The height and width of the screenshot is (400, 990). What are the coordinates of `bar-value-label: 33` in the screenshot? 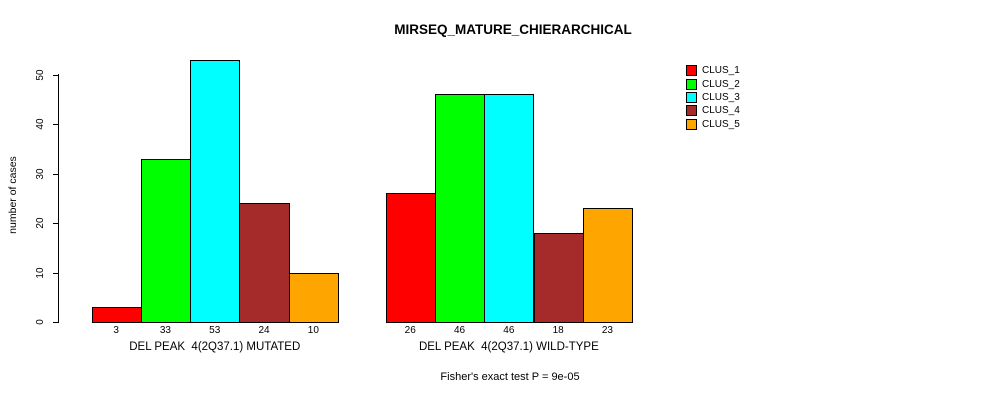 It's located at (165, 330).